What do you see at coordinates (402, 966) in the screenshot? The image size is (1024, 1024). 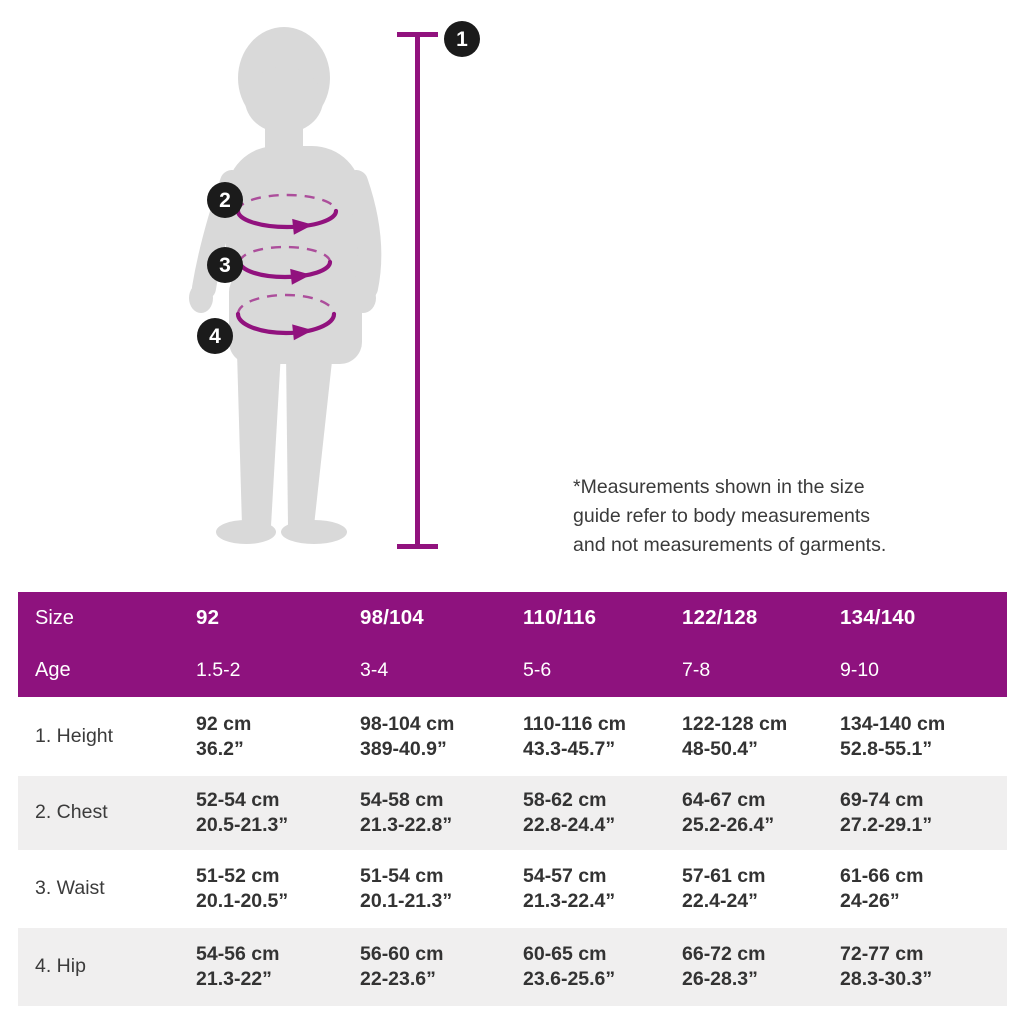 I see `hip-cell: 56-60 cm 22-23.6”` at bounding box center [402, 966].